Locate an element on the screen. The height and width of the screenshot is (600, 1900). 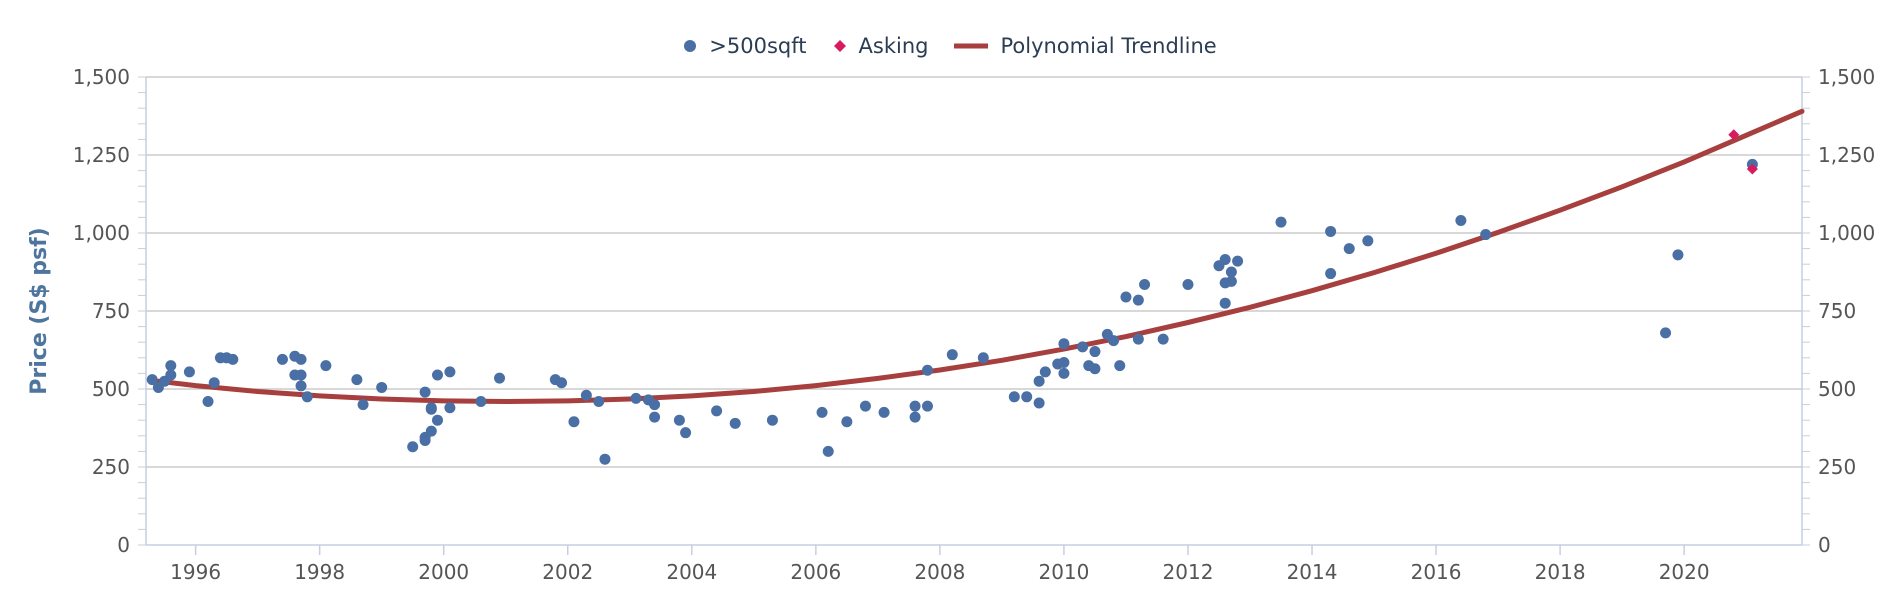
x-tick-label: 1996 is located at coordinates (195, 572).